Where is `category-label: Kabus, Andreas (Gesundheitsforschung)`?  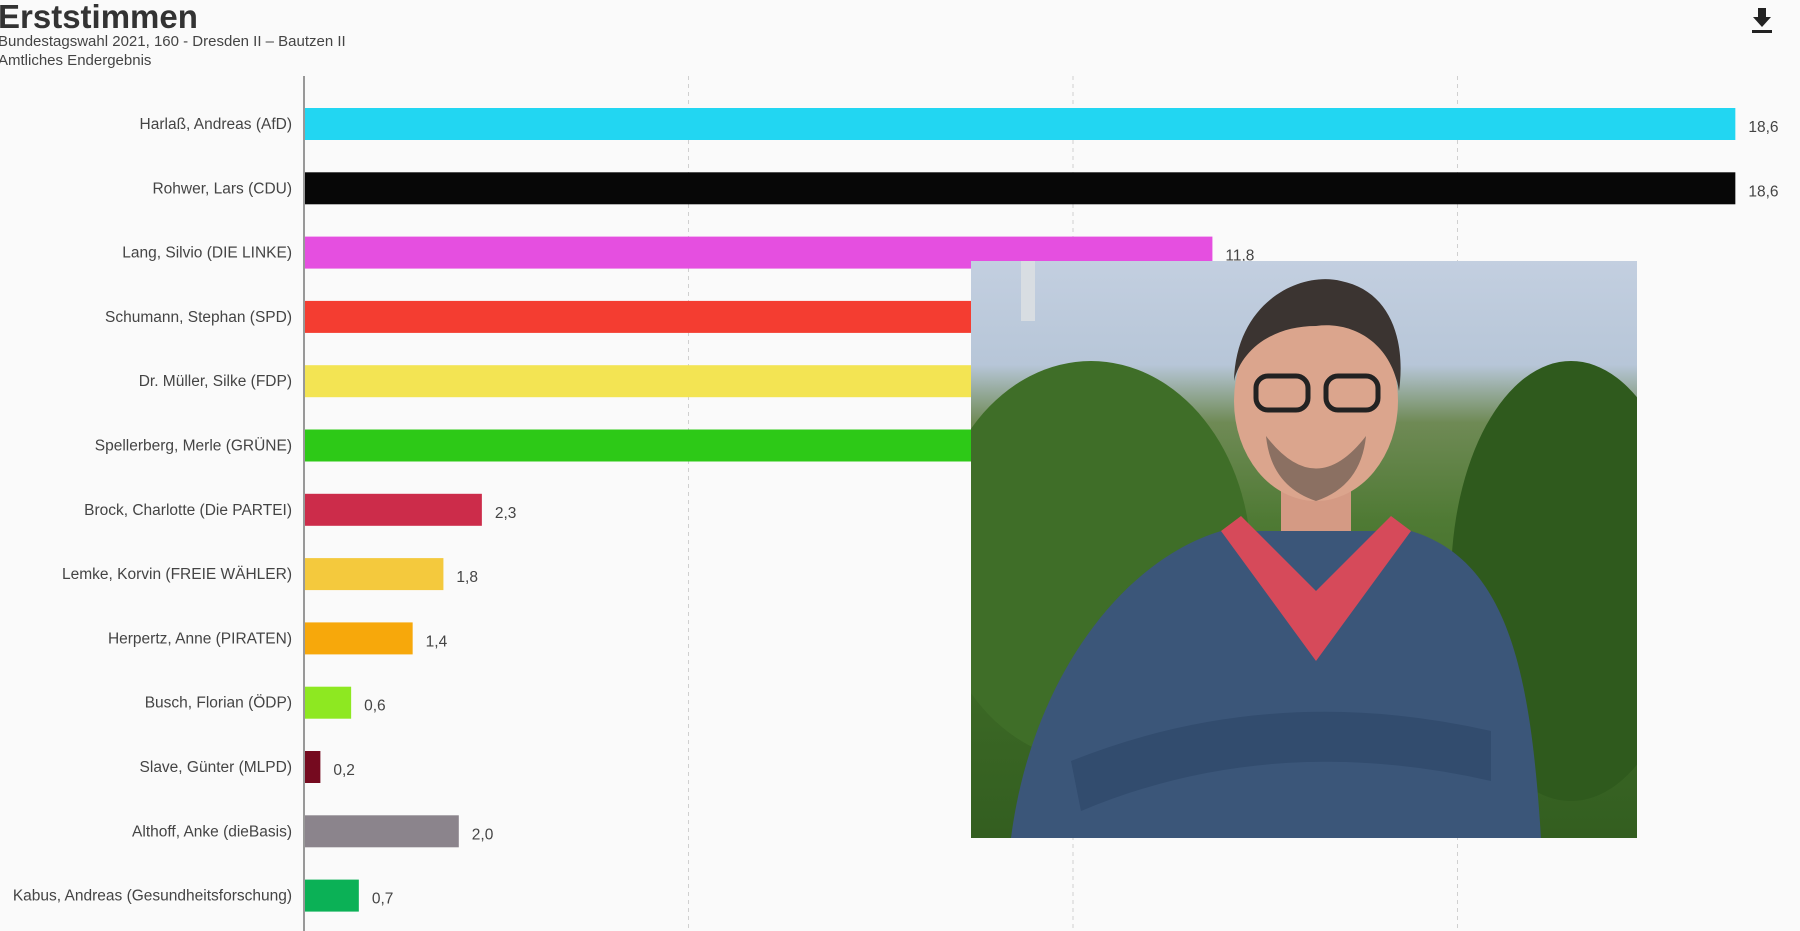 category-label: Kabus, Andreas (Gesundheitsforschung) is located at coordinates (152, 896).